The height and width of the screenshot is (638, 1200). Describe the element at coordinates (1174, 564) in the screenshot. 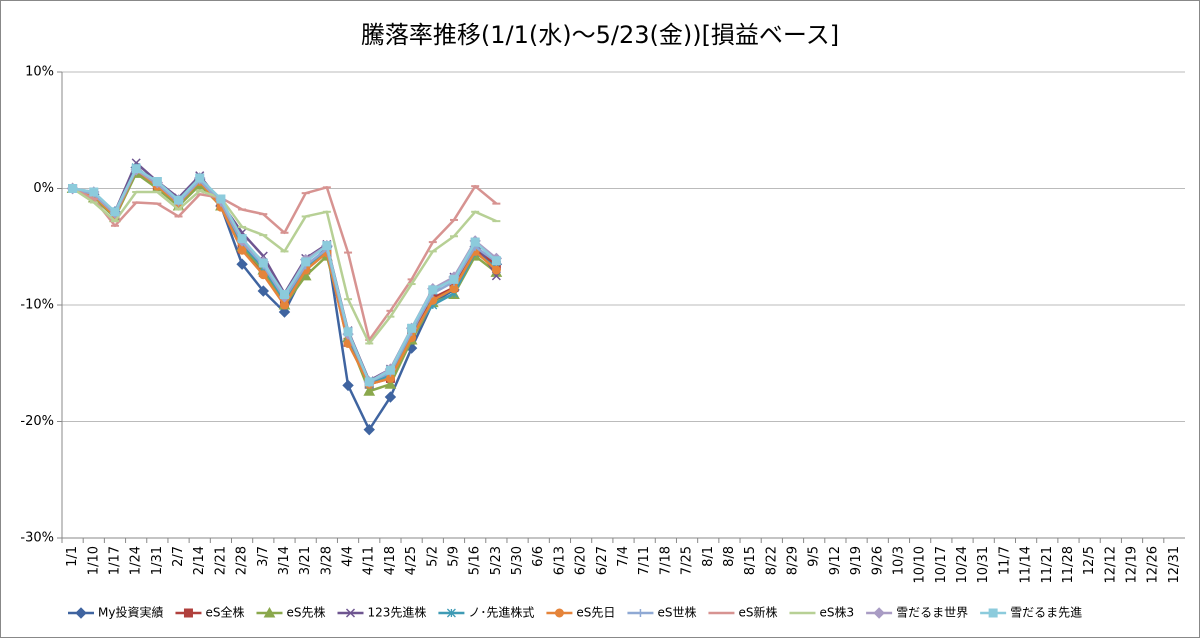

I see `x-tick-label: 12/31` at that location.